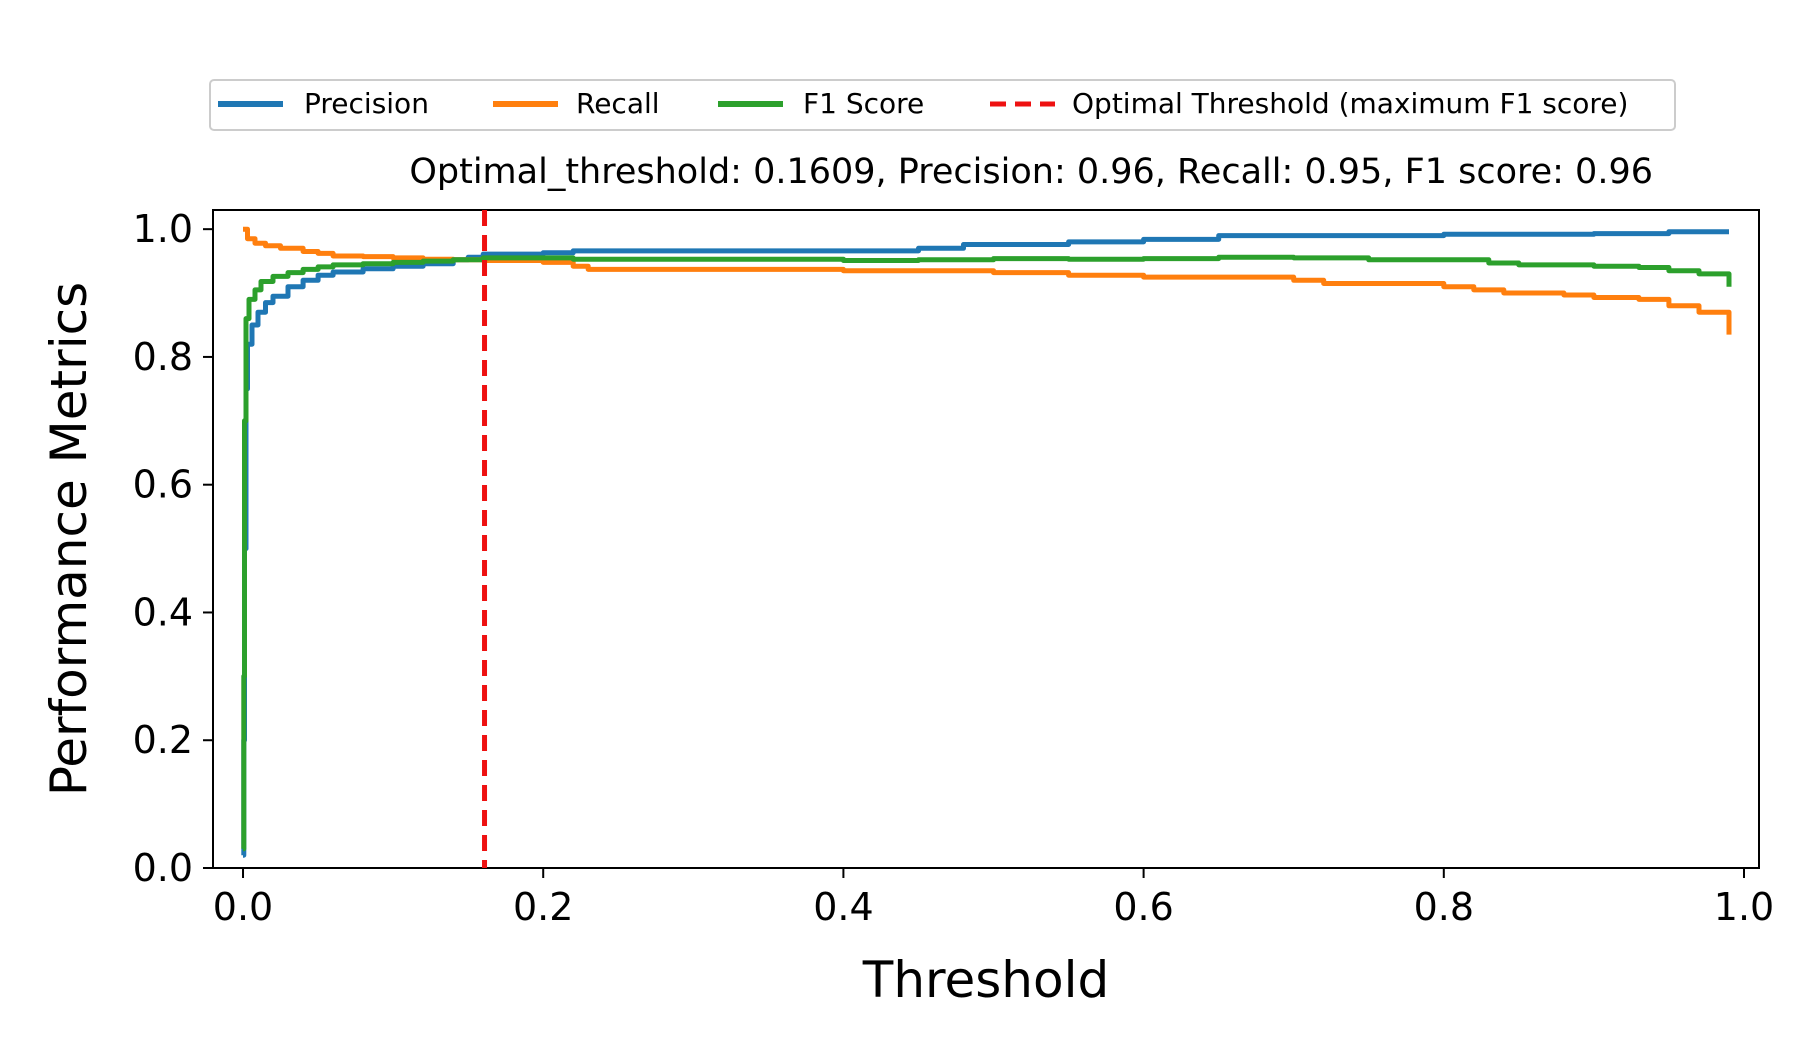 This screenshot has width=1800, height=1050. What do you see at coordinates (993, 898) in the screenshot?
I see `x-axis: 0.0 0.2 0.4 0.6 0.8 1.0` at bounding box center [993, 898].